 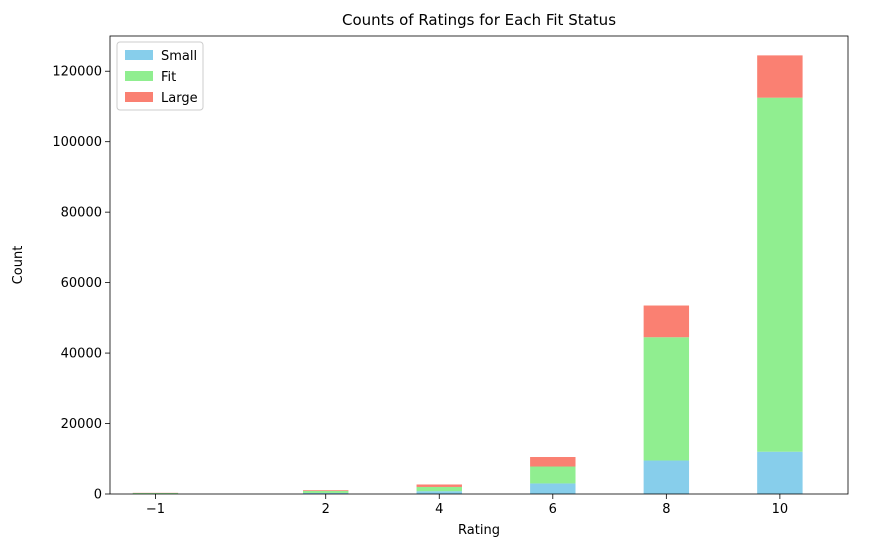 What do you see at coordinates (98, 495) in the screenshot?
I see `y-tick-label: 0` at bounding box center [98, 495].